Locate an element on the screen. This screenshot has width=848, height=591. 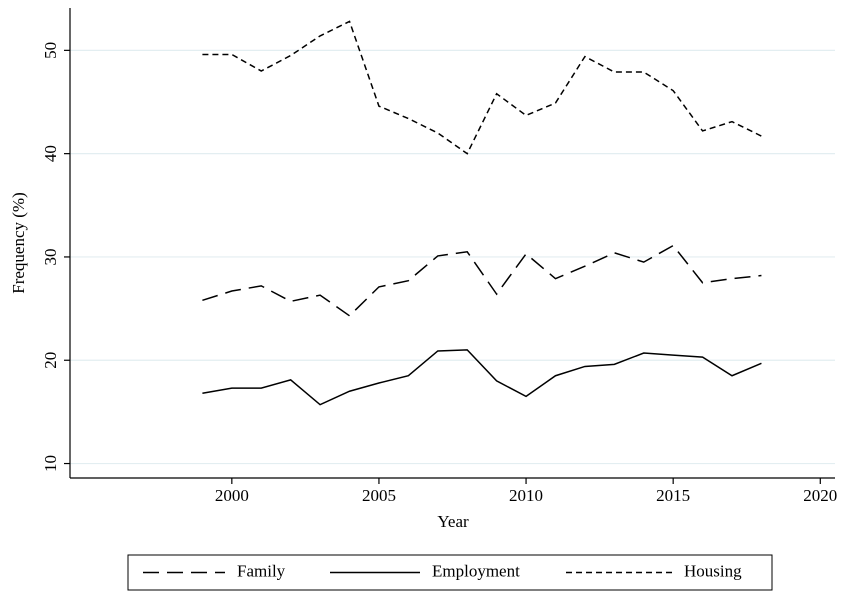
y-tick-label: 40 is located at coordinates (50, 153).